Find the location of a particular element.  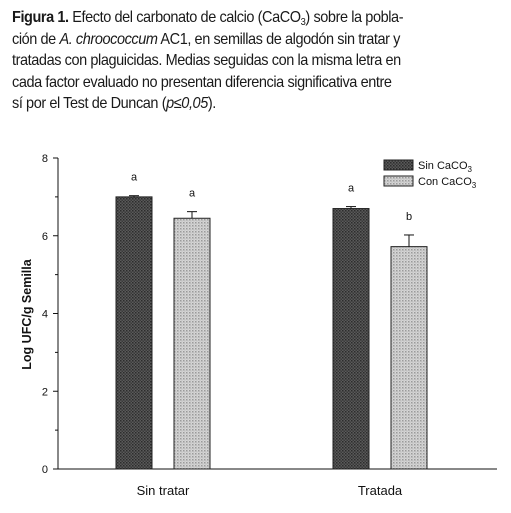

y-tick-label: 0 is located at coordinates (45, 470).